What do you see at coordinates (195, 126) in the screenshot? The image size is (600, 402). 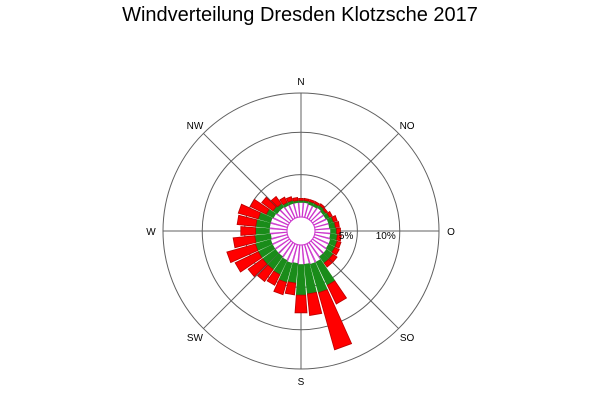 I see `direction-label-NW: NW` at bounding box center [195, 126].